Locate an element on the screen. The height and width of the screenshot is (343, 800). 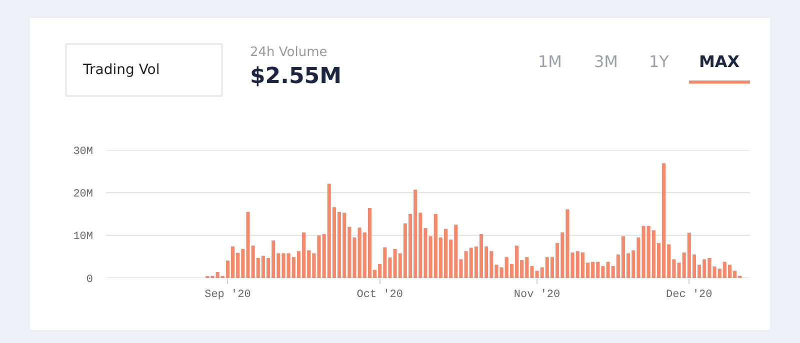
x-tick-label: Sep '20 is located at coordinates (227, 295).